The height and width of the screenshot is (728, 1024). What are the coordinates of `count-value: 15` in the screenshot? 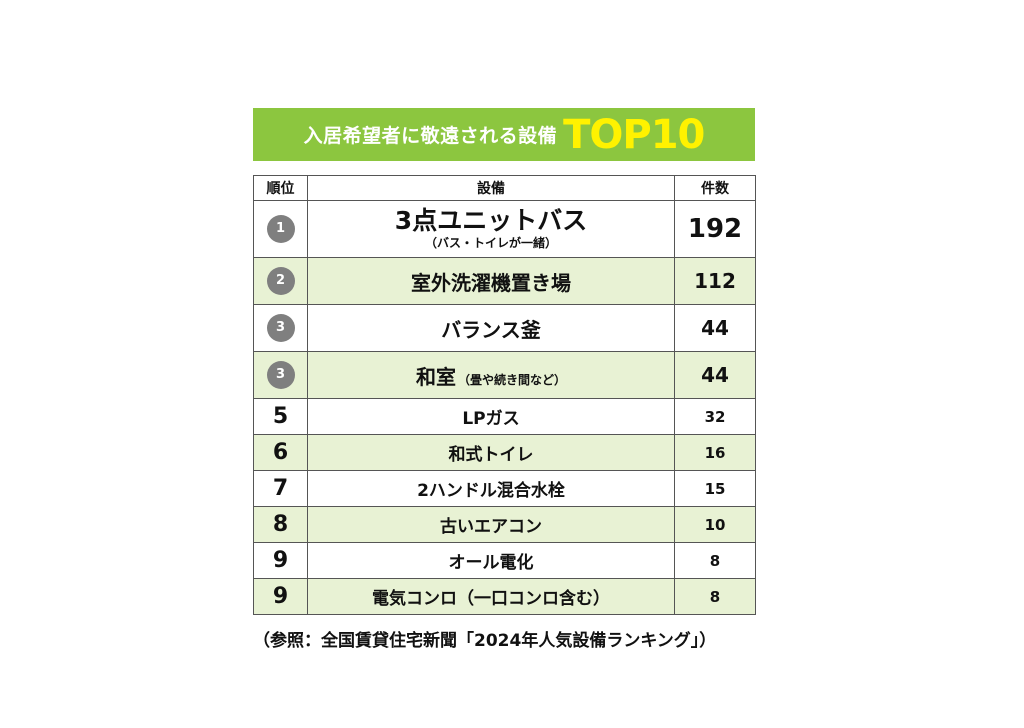 It's located at (715, 489).